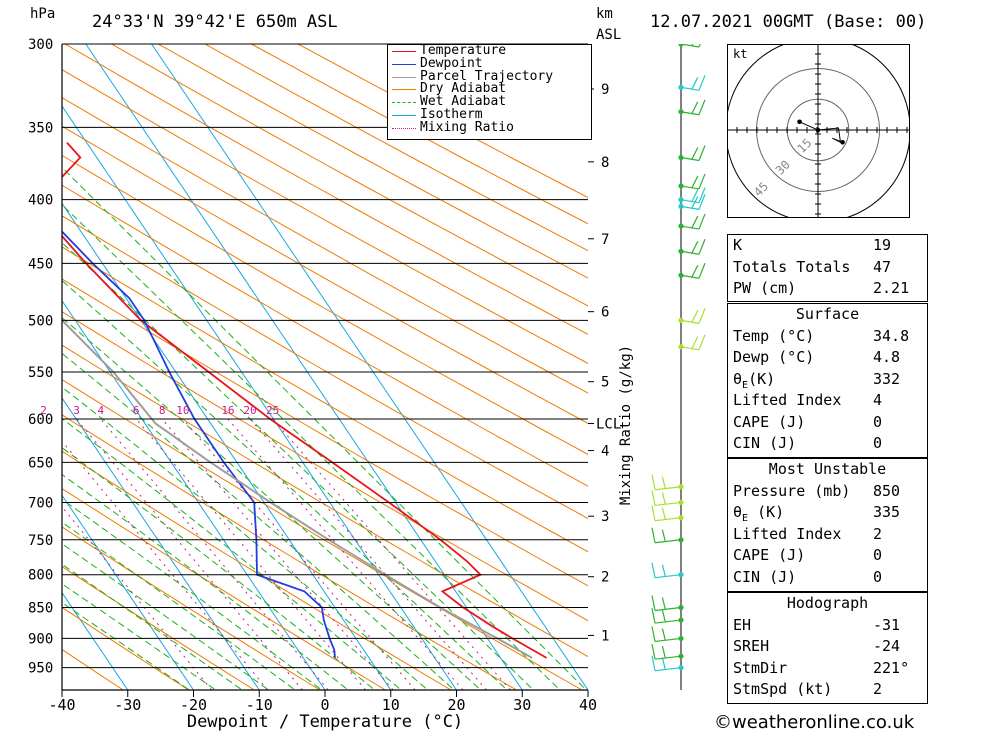 The height and width of the screenshot is (733, 1000). What do you see at coordinates (827, 358) in the screenshot?
I see `index-row: Dewp (°C) 4.8` at bounding box center [827, 358].